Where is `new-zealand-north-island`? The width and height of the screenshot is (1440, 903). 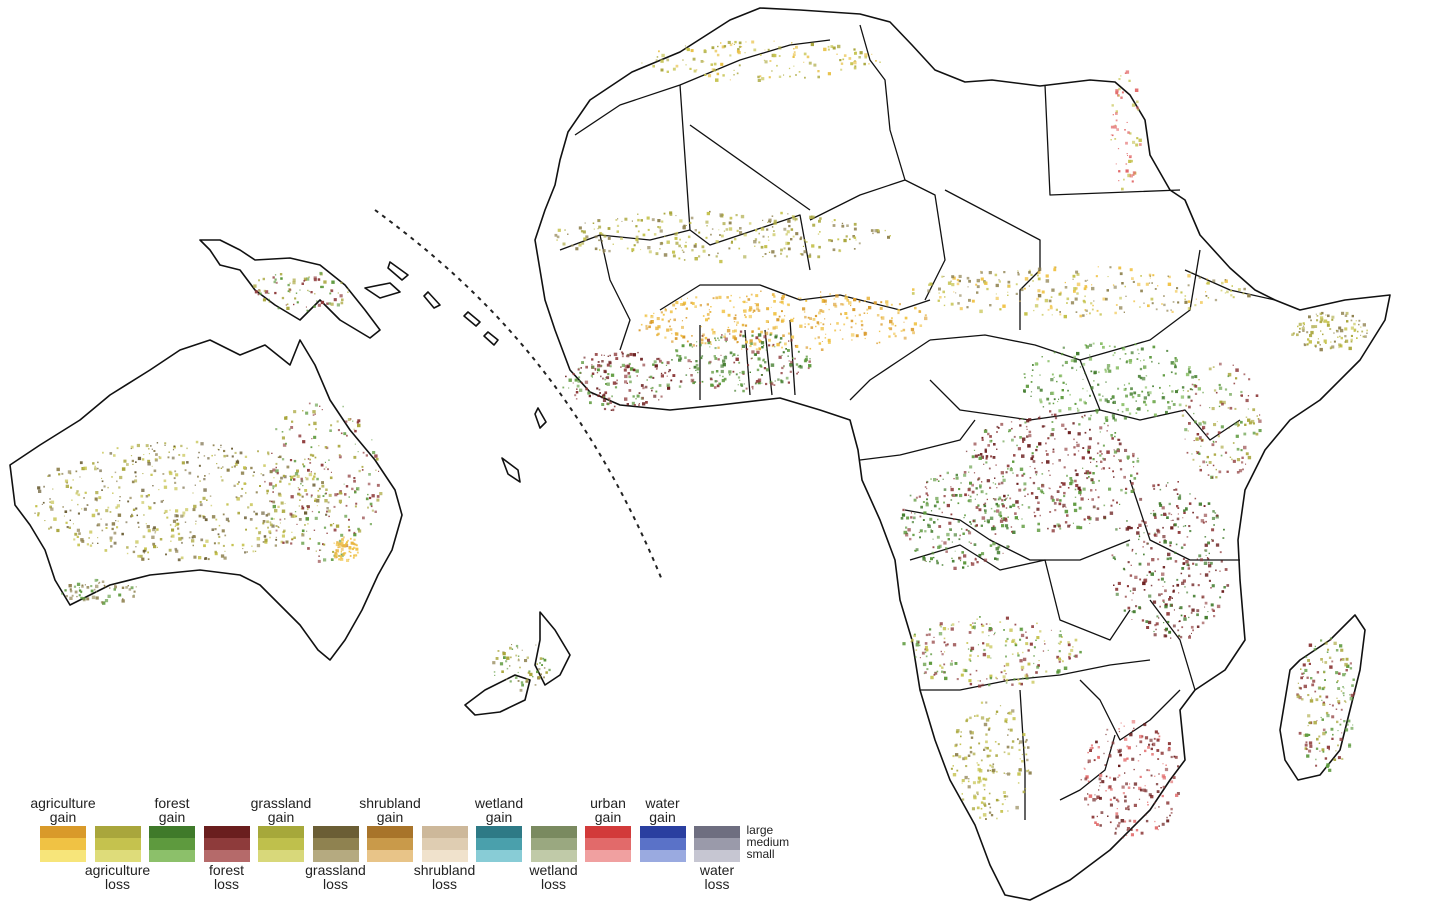 new-zealand-north-island is located at coordinates (552, 648).